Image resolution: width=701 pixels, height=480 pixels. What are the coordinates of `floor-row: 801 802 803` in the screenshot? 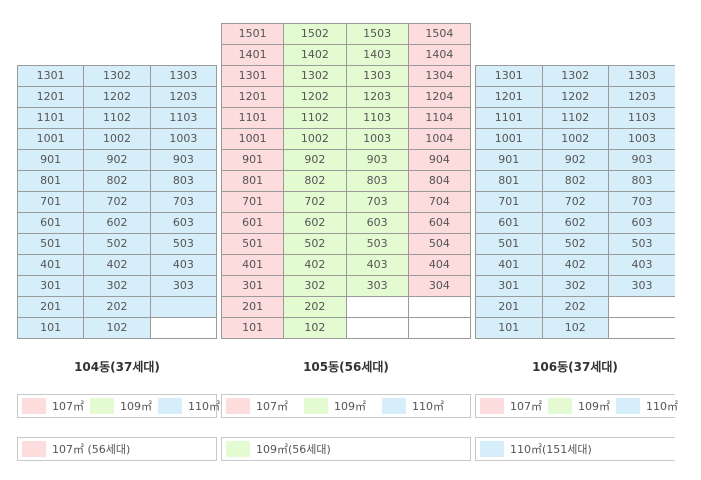 It's located at (575, 181).